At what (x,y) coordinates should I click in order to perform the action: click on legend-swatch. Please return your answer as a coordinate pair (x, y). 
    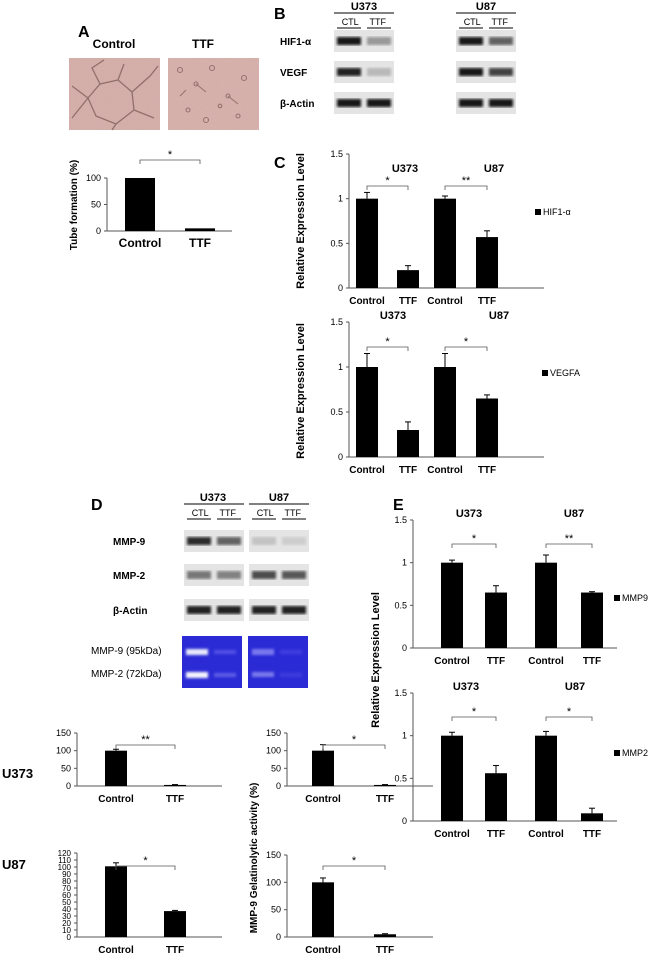
    Looking at the image, I should click on (617, 753).